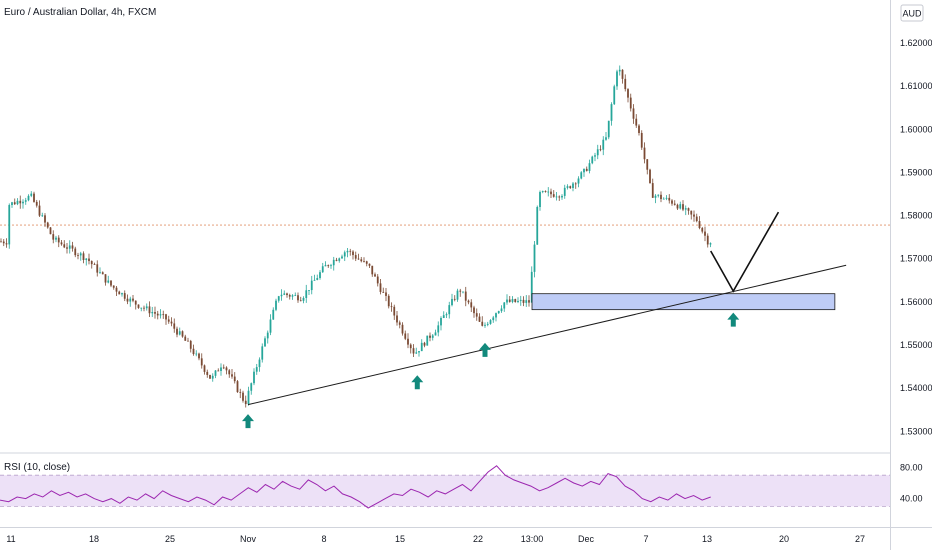 Image resolution: width=932 pixels, height=550 pixels. What do you see at coordinates (645, 539) in the screenshot?
I see `time-tick-label: 7` at bounding box center [645, 539].